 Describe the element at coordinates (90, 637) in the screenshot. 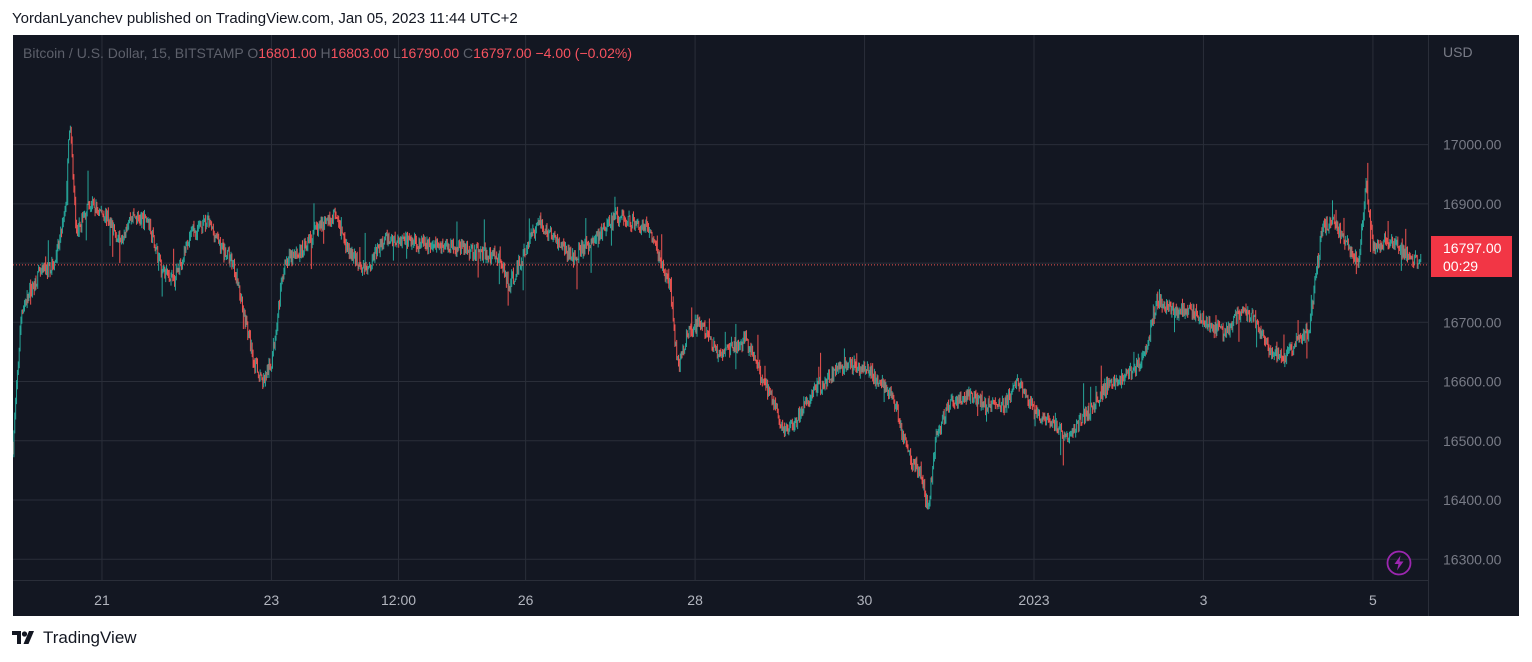

I see `brand-name: TradingView` at that location.